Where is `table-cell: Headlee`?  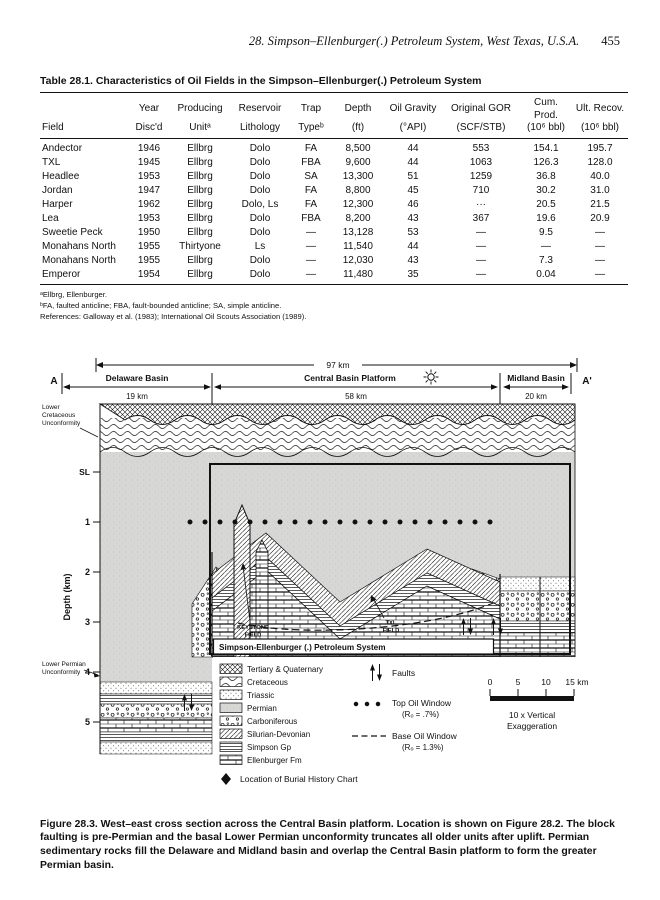
table-cell: Headlee is located at coordinates (61, 176).